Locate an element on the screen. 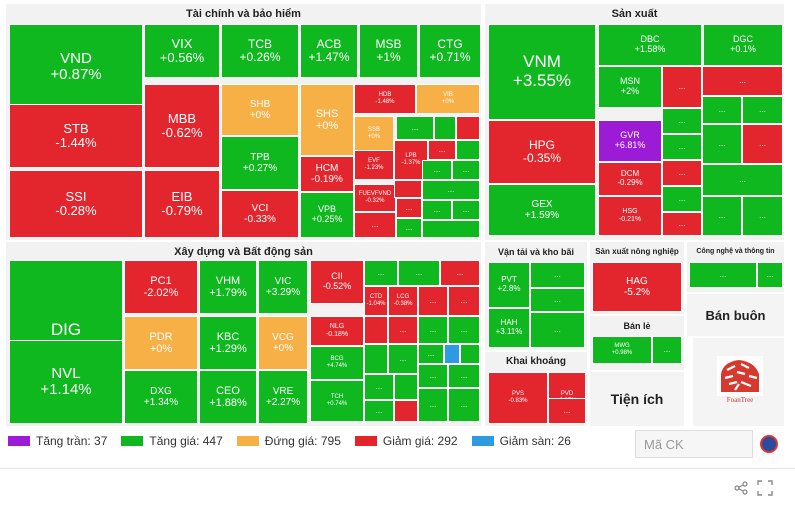  tile-shs: SHS +0% is located at coordinates (327, 120).